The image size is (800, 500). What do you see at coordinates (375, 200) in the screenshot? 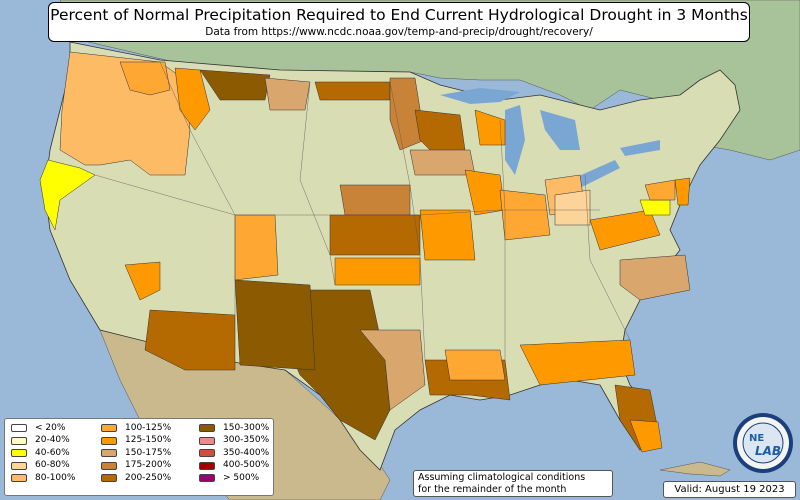
I see `region-nebraska` at bounding box center [375, 200].